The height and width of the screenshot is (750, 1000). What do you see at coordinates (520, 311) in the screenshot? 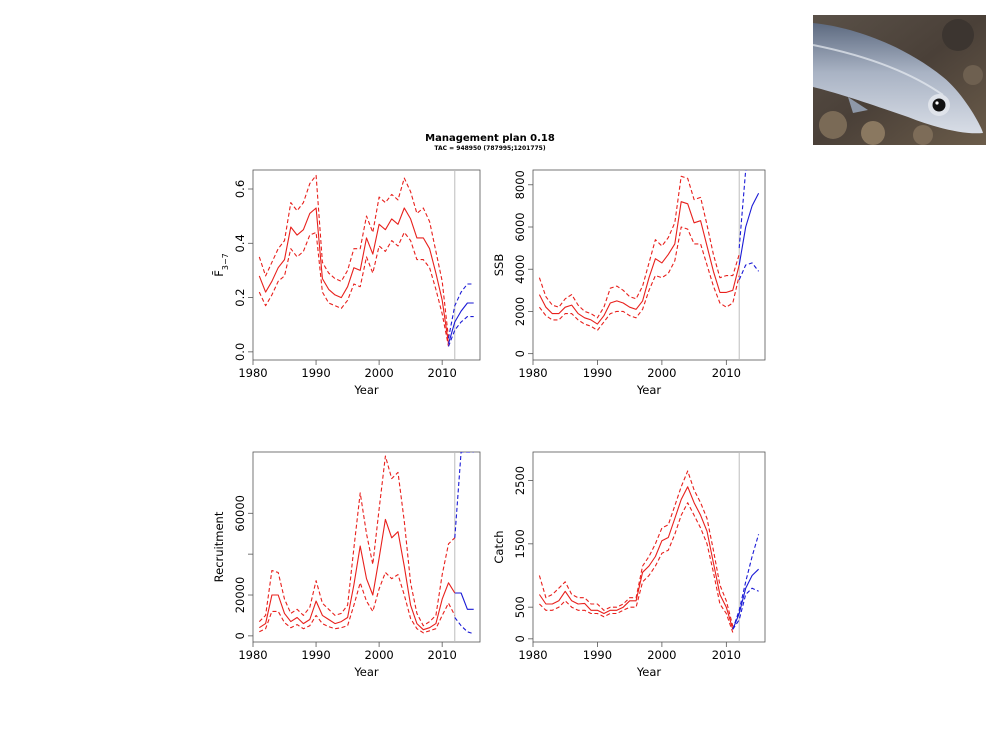
I see `y-tick-label: 2000` at bounding box center [520, 311].